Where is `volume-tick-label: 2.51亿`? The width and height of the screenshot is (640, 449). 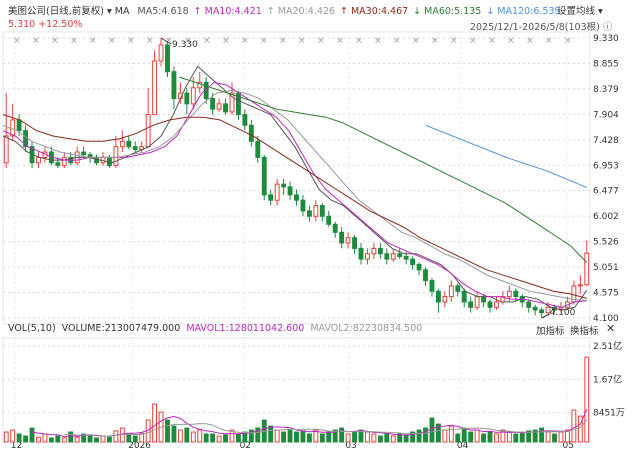 volume-tick-label: 2.51亿 is located at coordinates (607, 346).